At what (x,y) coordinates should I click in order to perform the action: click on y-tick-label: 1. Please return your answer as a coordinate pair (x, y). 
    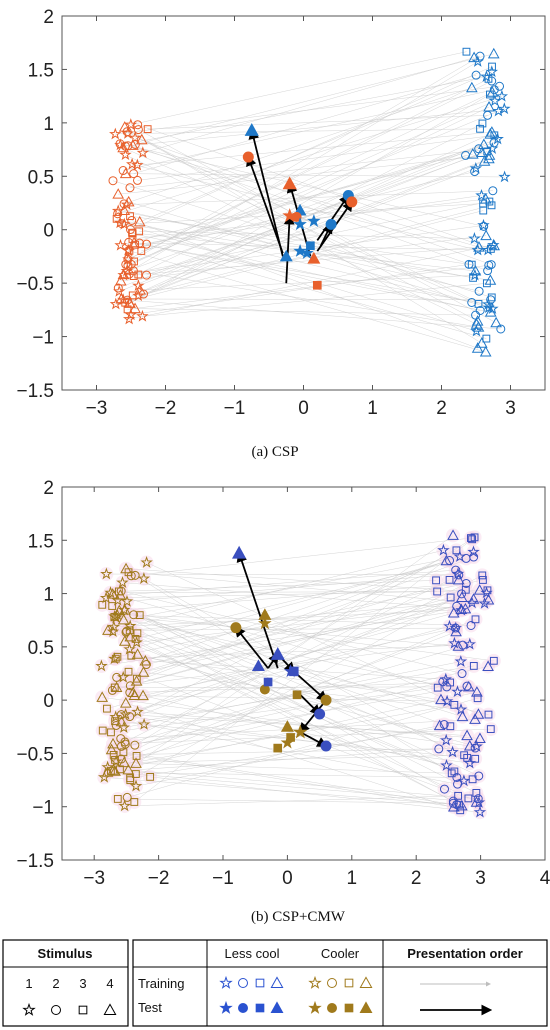
    Looking at the image, I should click on (48, 124).